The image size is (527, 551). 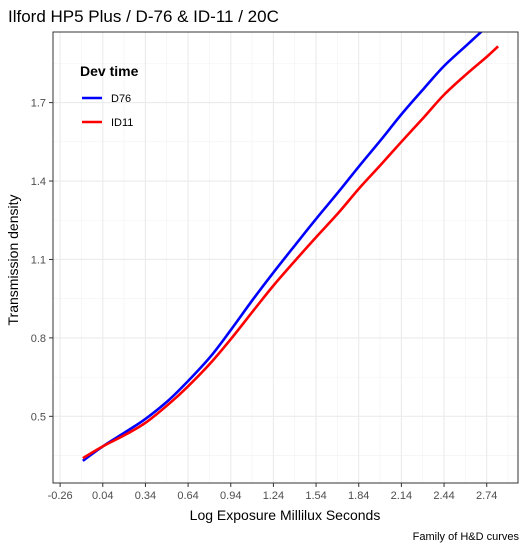 What do you see at coordinates (109, 96) in the screenshot?
I see `legend: Dev time D76 ID11` at bounding box center [109, 96].